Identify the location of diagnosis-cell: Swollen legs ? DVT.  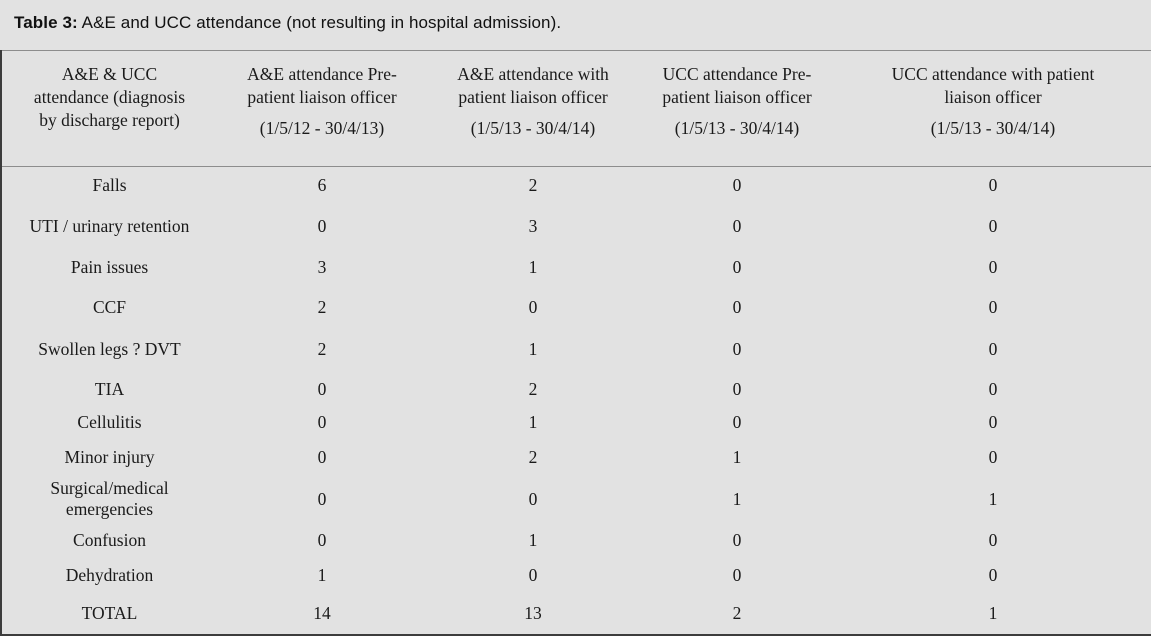
(109, 348).